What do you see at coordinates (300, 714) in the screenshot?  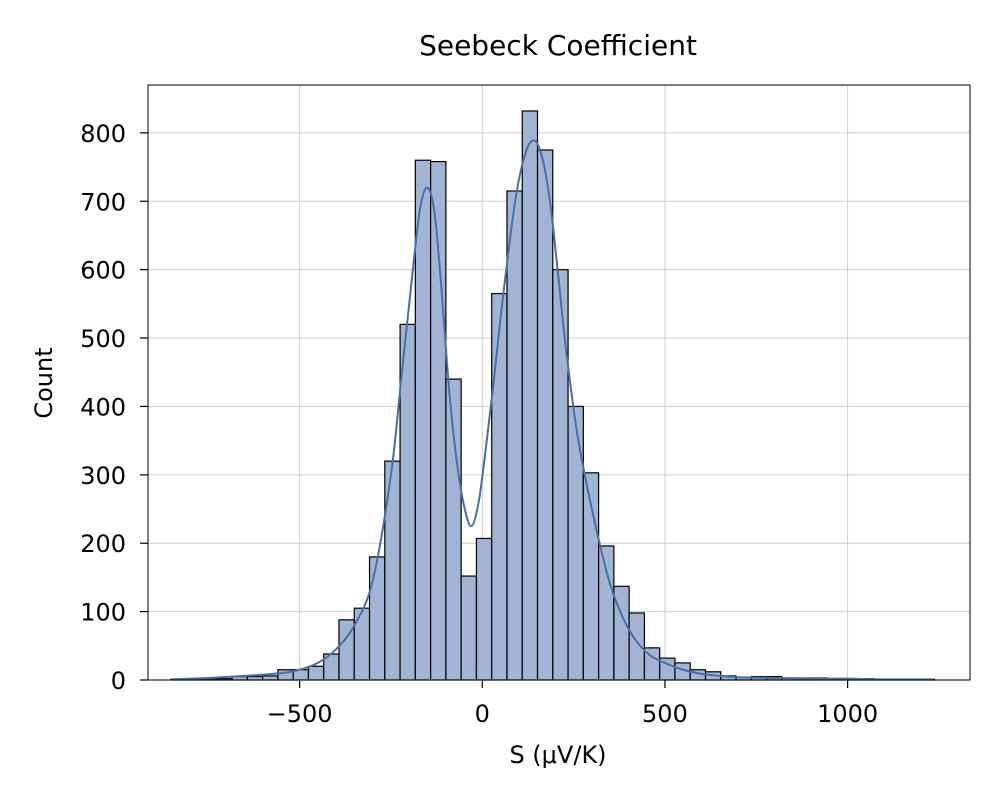 I see `x-tick-label: −500` at bounding box center [300, 714].